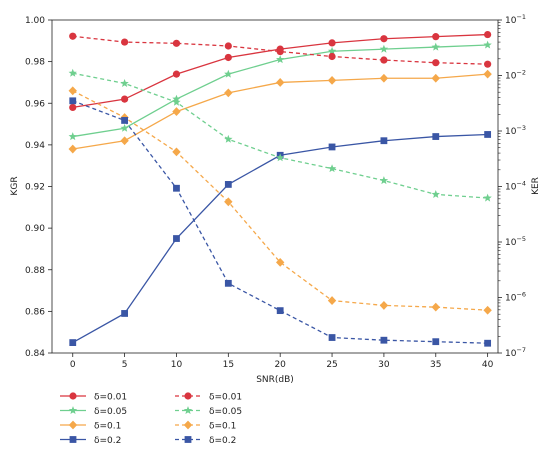 The width and height of the screenshot is (550, 456). I want to click on x-tick-label: 10, so click(177, 365).